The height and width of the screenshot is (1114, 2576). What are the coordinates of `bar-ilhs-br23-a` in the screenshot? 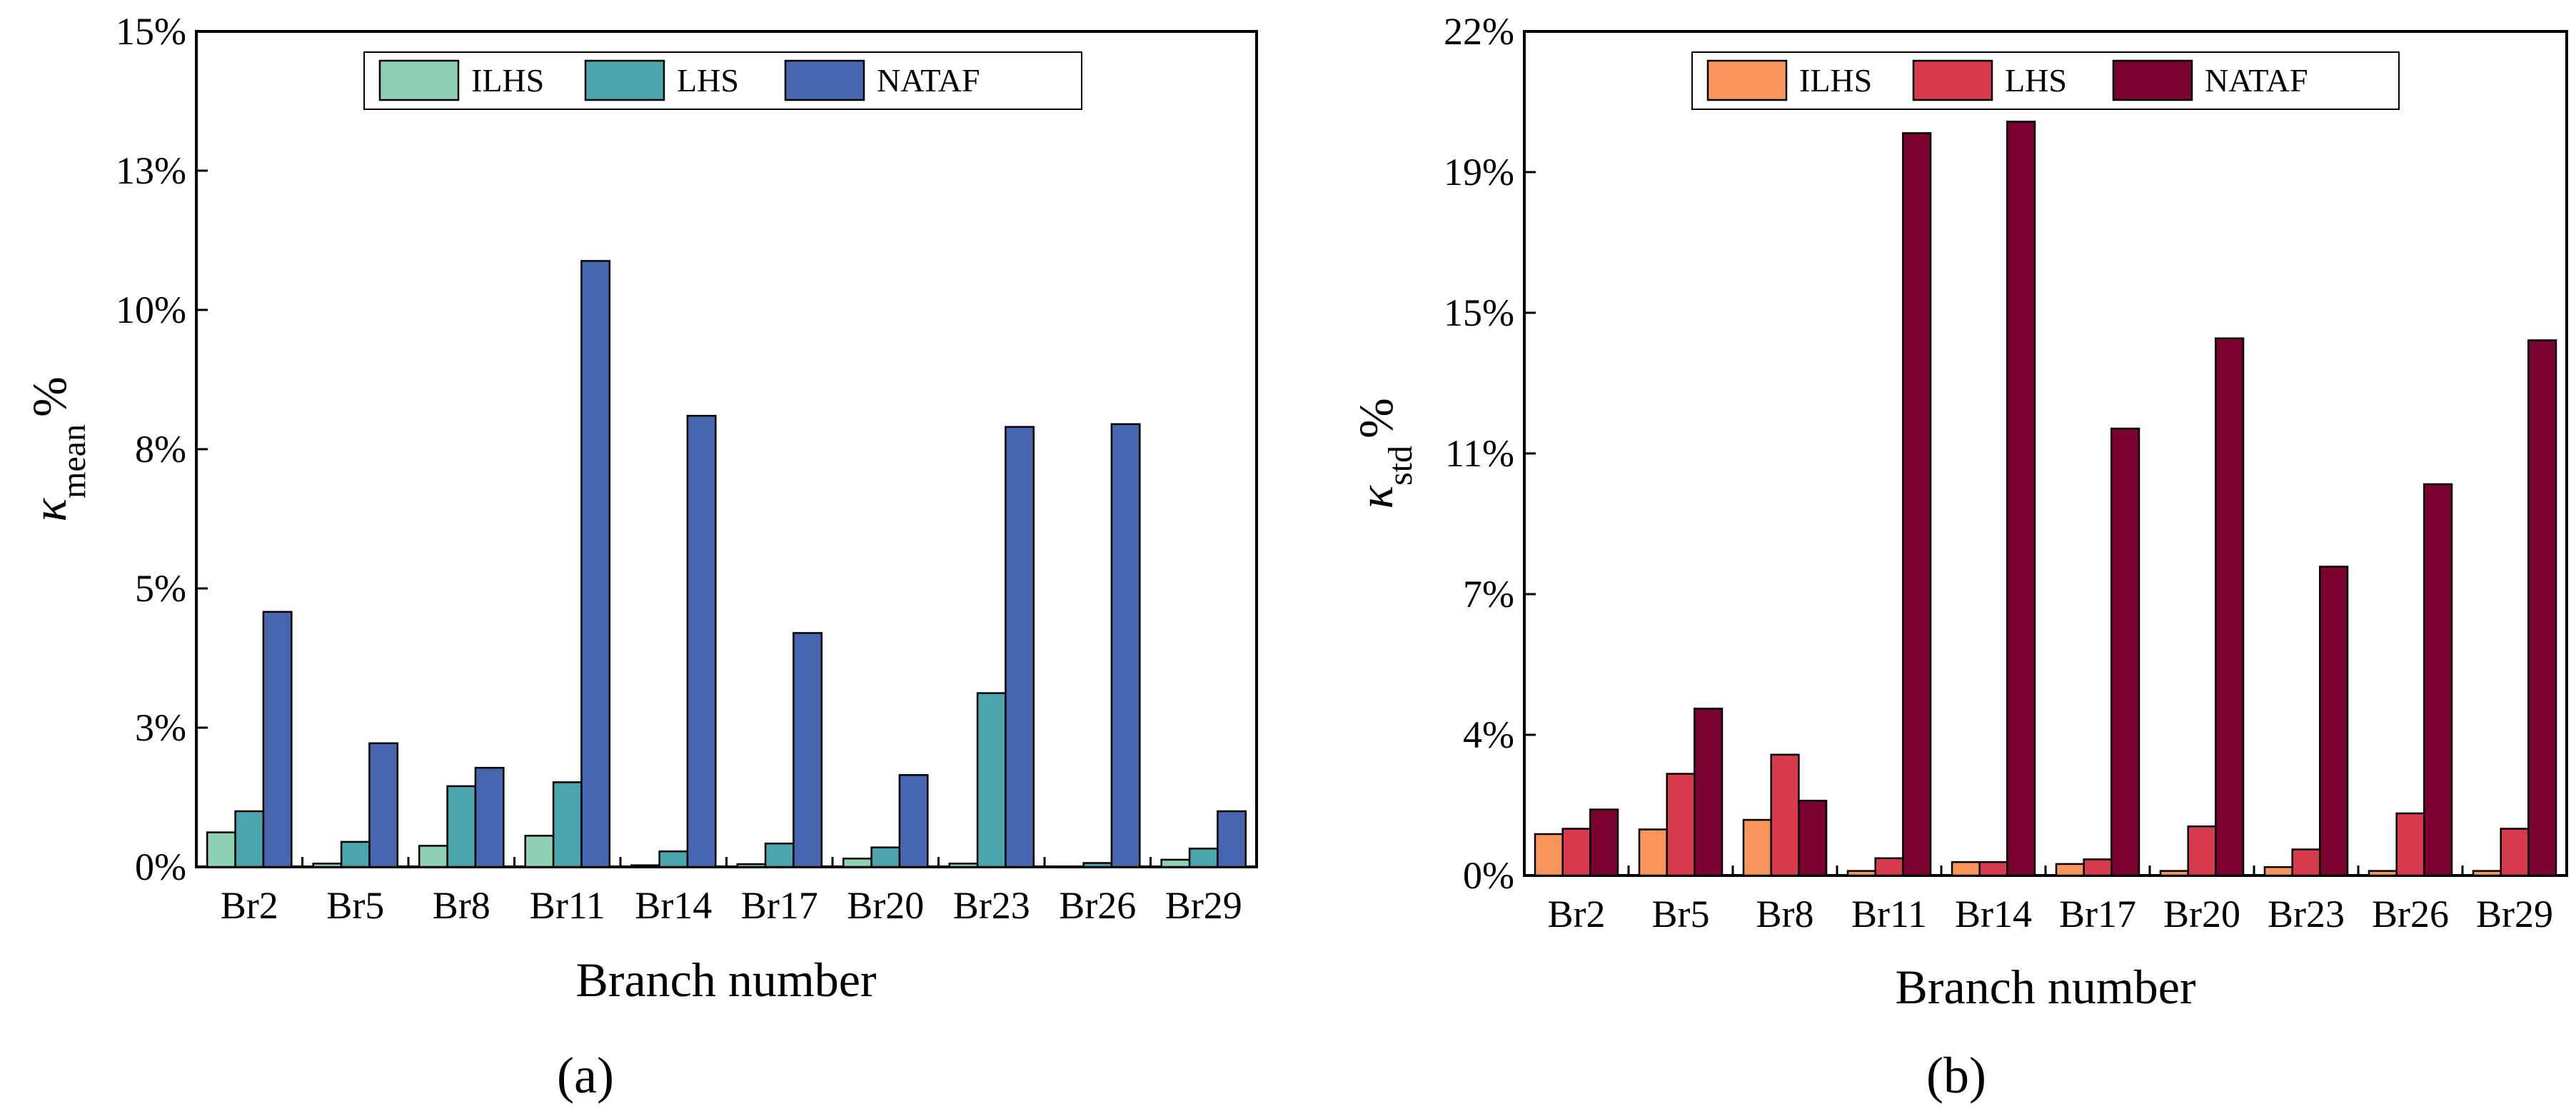 It's located at (963, 865).